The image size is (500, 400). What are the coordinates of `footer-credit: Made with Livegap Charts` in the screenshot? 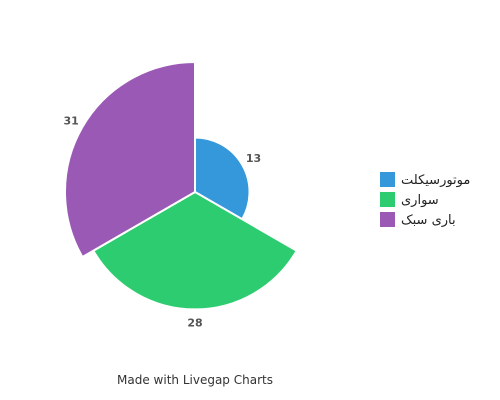 It's located at (195, 380).